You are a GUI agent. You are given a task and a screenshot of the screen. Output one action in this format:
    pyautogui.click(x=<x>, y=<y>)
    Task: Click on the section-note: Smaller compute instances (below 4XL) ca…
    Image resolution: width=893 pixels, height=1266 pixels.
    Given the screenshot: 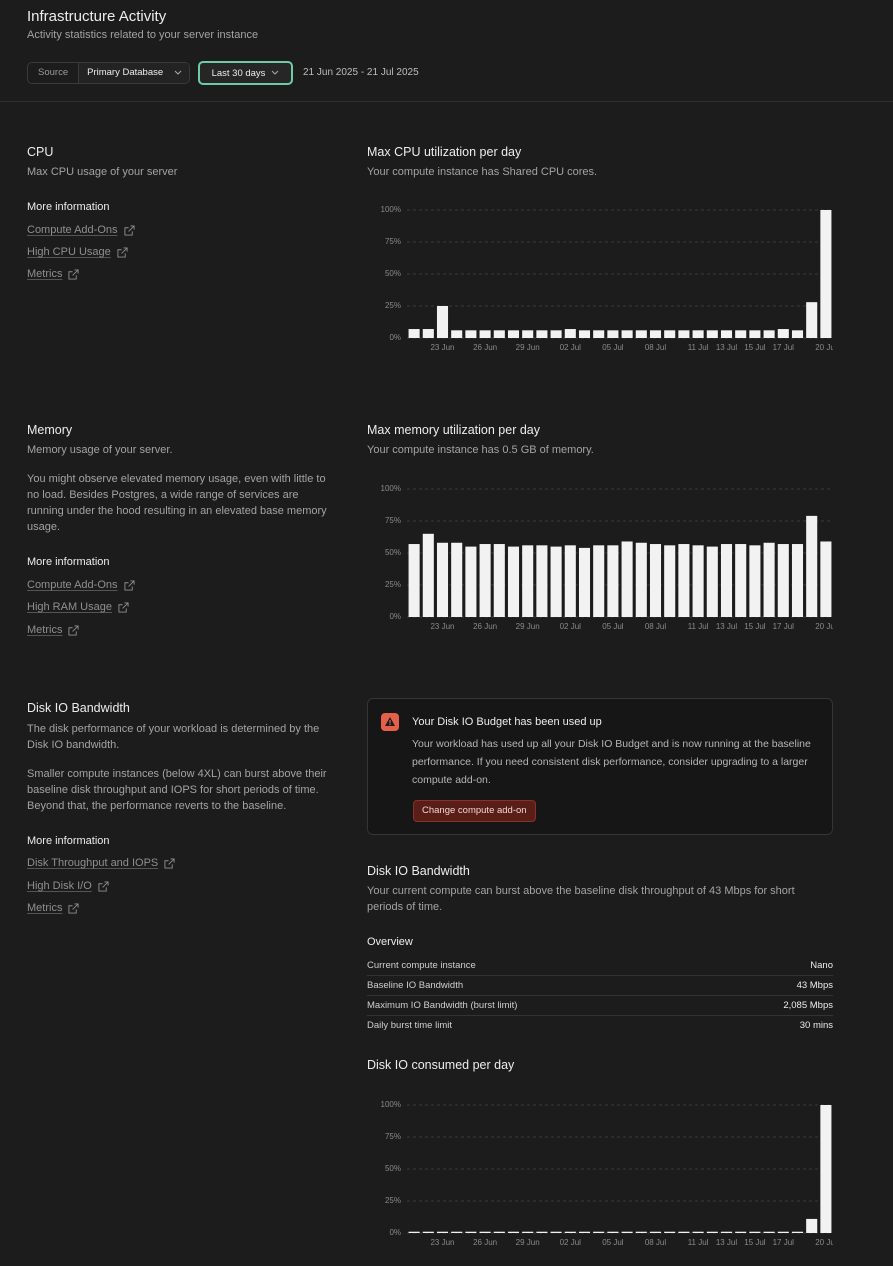 What is the action you would take?
    pyautogui.click(x=177, y=790)
    